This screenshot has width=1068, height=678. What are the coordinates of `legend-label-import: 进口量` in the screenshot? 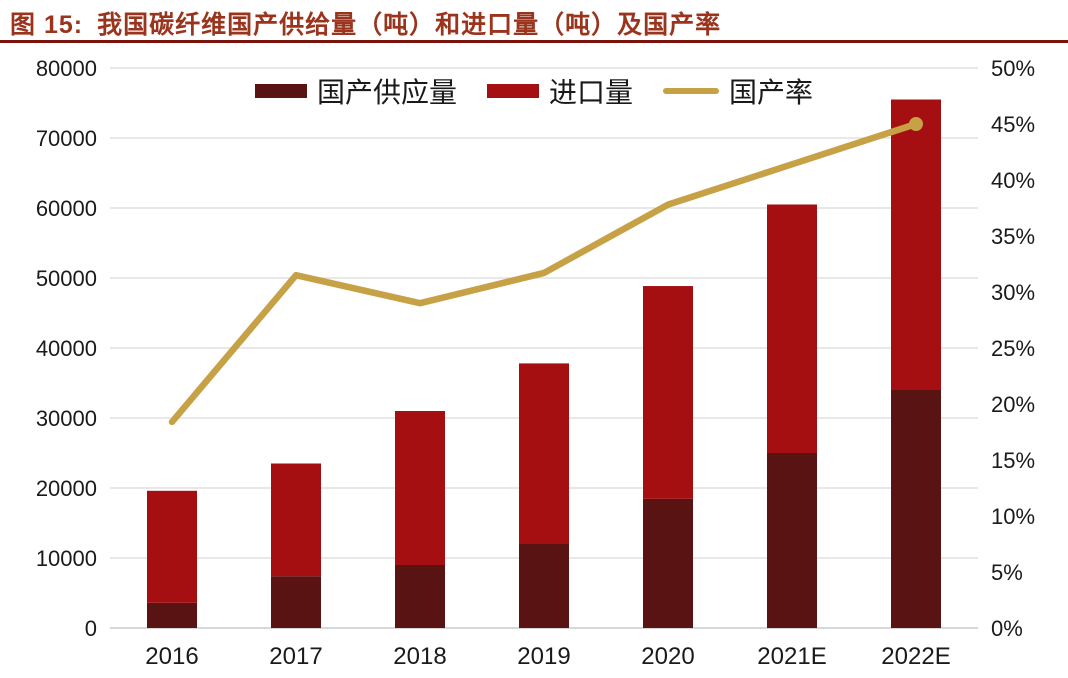 It's located at (590, 92).